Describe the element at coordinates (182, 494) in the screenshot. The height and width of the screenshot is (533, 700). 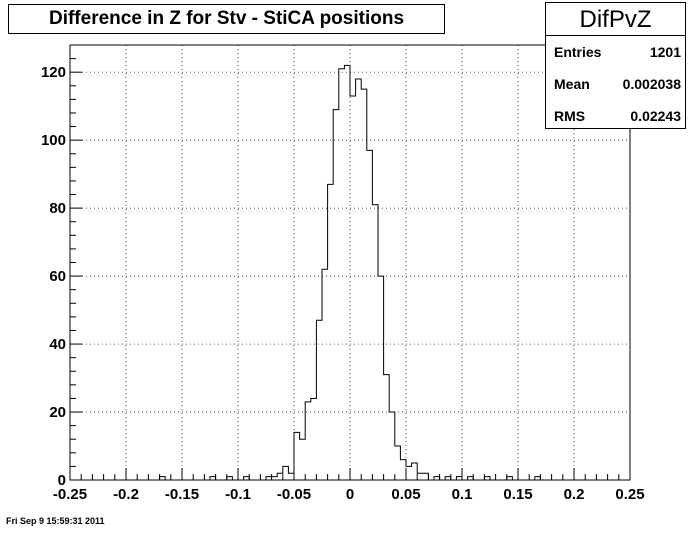
I see `x-tick-label: -0.15` at that location.